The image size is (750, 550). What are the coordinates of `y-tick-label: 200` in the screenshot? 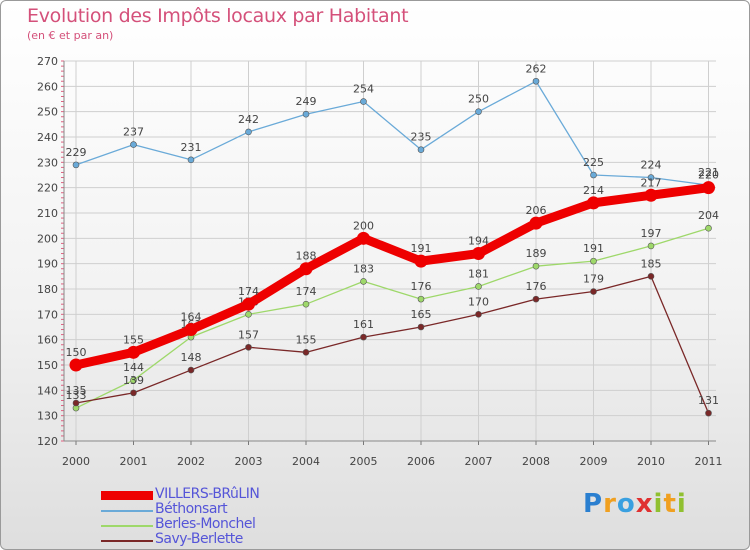 It's located at (47, 238).